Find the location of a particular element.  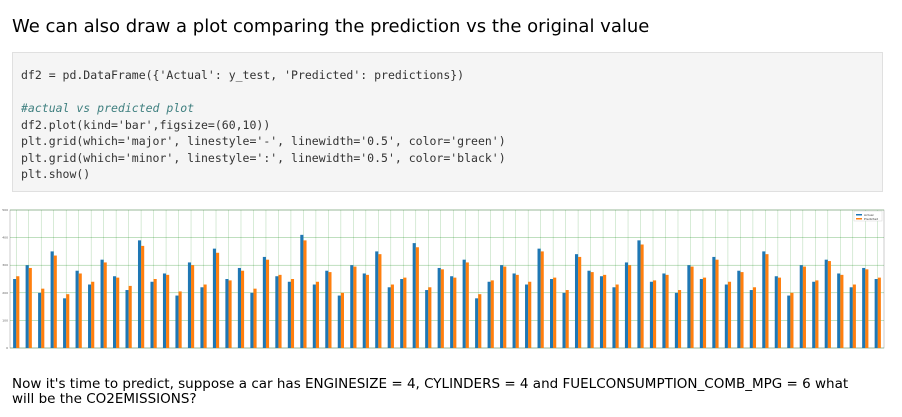

code-comment: #actual vs predicted plot is located at coordinates (108, 108).